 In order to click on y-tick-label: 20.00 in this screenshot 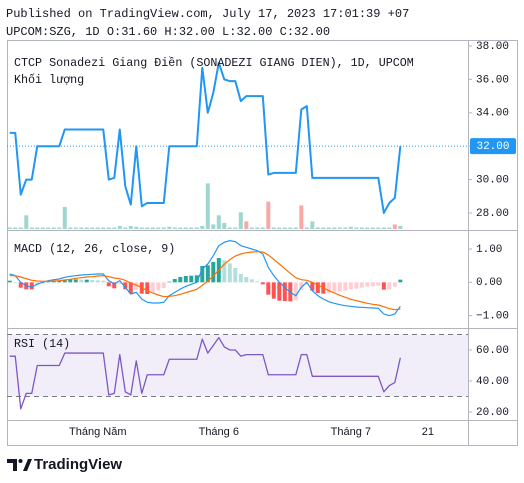, I will do `click(492, 413)`.